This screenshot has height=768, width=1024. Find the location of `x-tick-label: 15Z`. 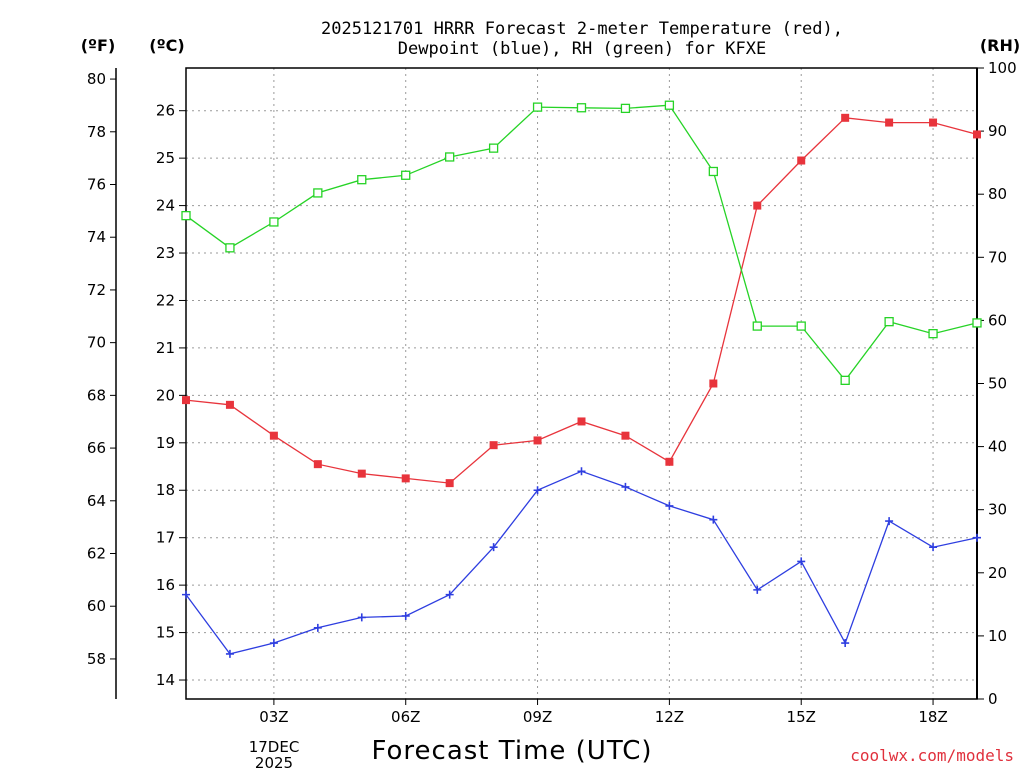

x-tick-label: 15Z is located at coordinates (801, 717).